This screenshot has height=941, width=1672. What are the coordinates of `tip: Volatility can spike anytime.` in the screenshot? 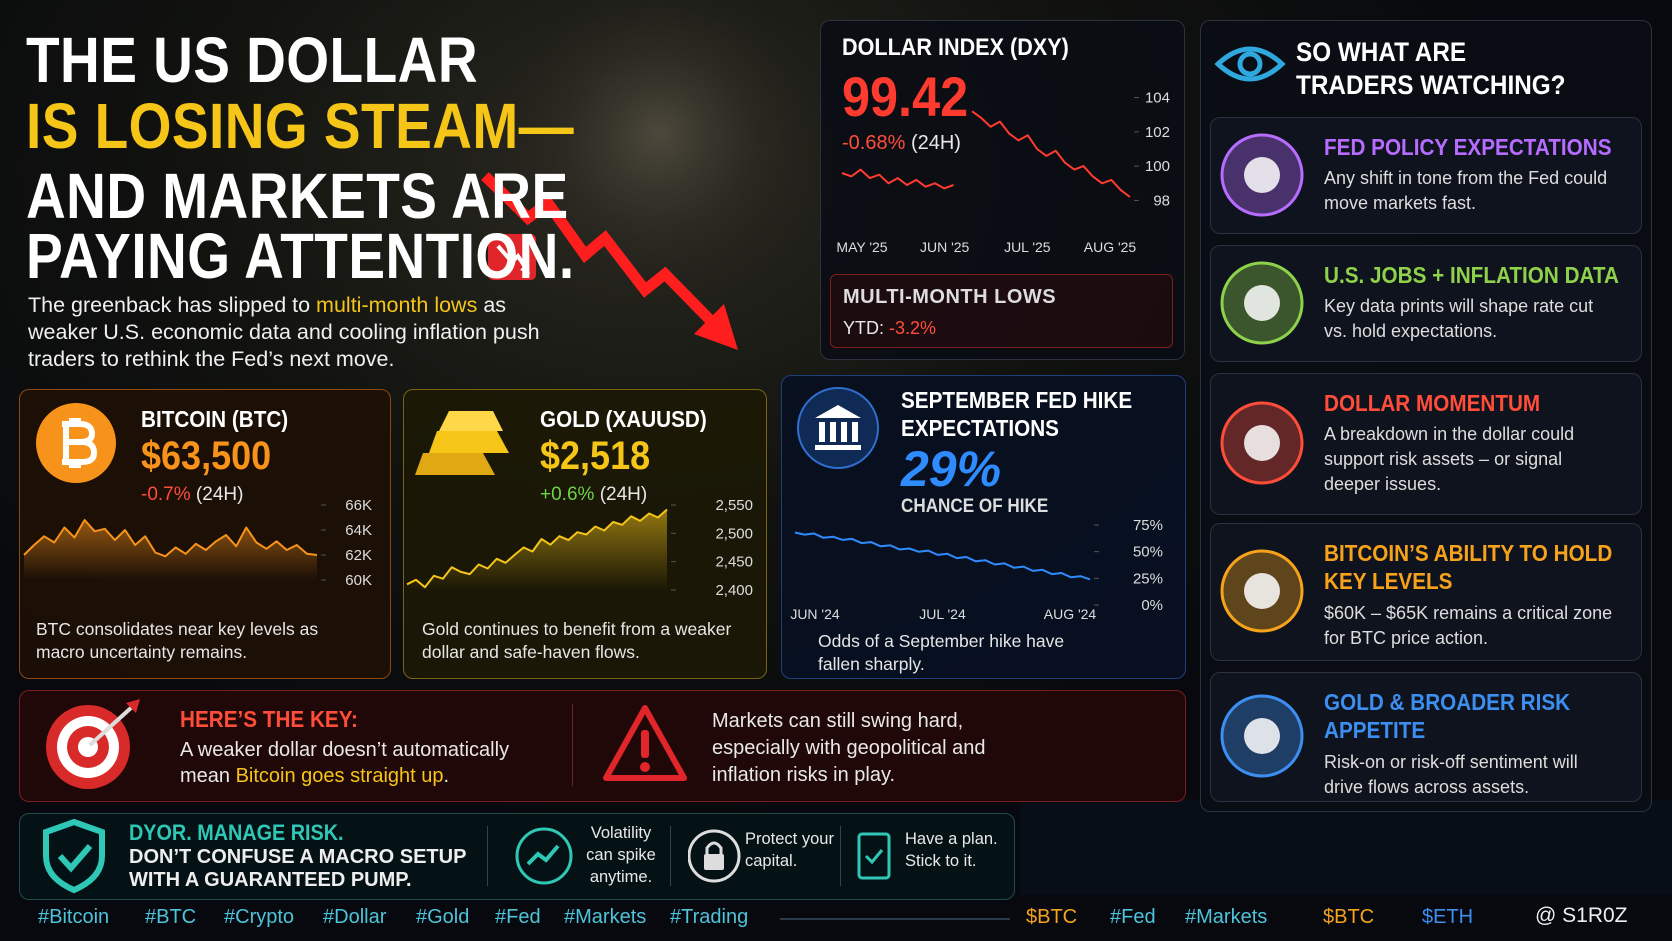 It's located at (621, 855).